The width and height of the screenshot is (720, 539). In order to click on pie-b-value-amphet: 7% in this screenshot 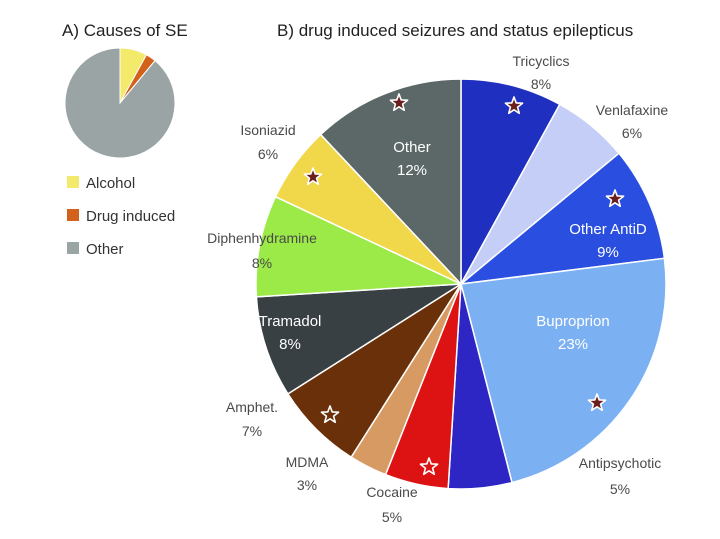, I will do `click(252, 431)`.